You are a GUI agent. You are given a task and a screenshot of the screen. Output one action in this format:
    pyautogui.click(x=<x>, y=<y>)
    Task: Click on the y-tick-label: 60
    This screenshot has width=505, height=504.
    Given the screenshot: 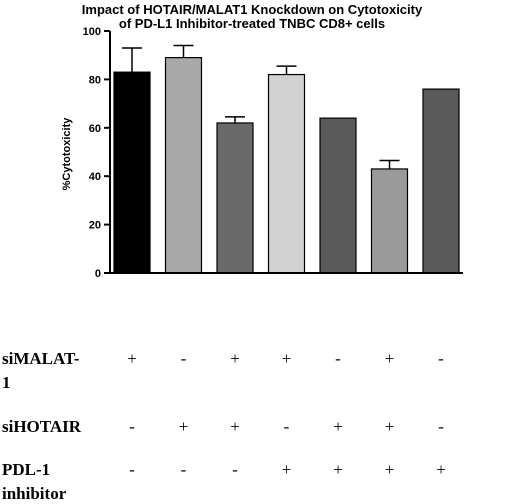 What is the action you would take?
    pyautogui.click(x=95, y=129)
    